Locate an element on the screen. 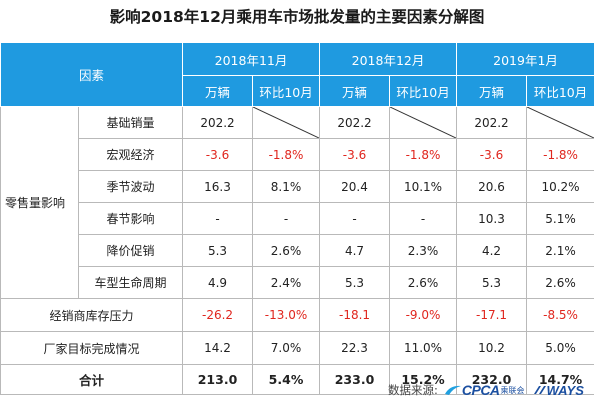 The width and height of the screenshot is (594, 405). table-row: 经销商库存压力 -26.2 -13.0% -18.1 -9.0% -17.1 -8.5% is located at coordinates (297, 315).